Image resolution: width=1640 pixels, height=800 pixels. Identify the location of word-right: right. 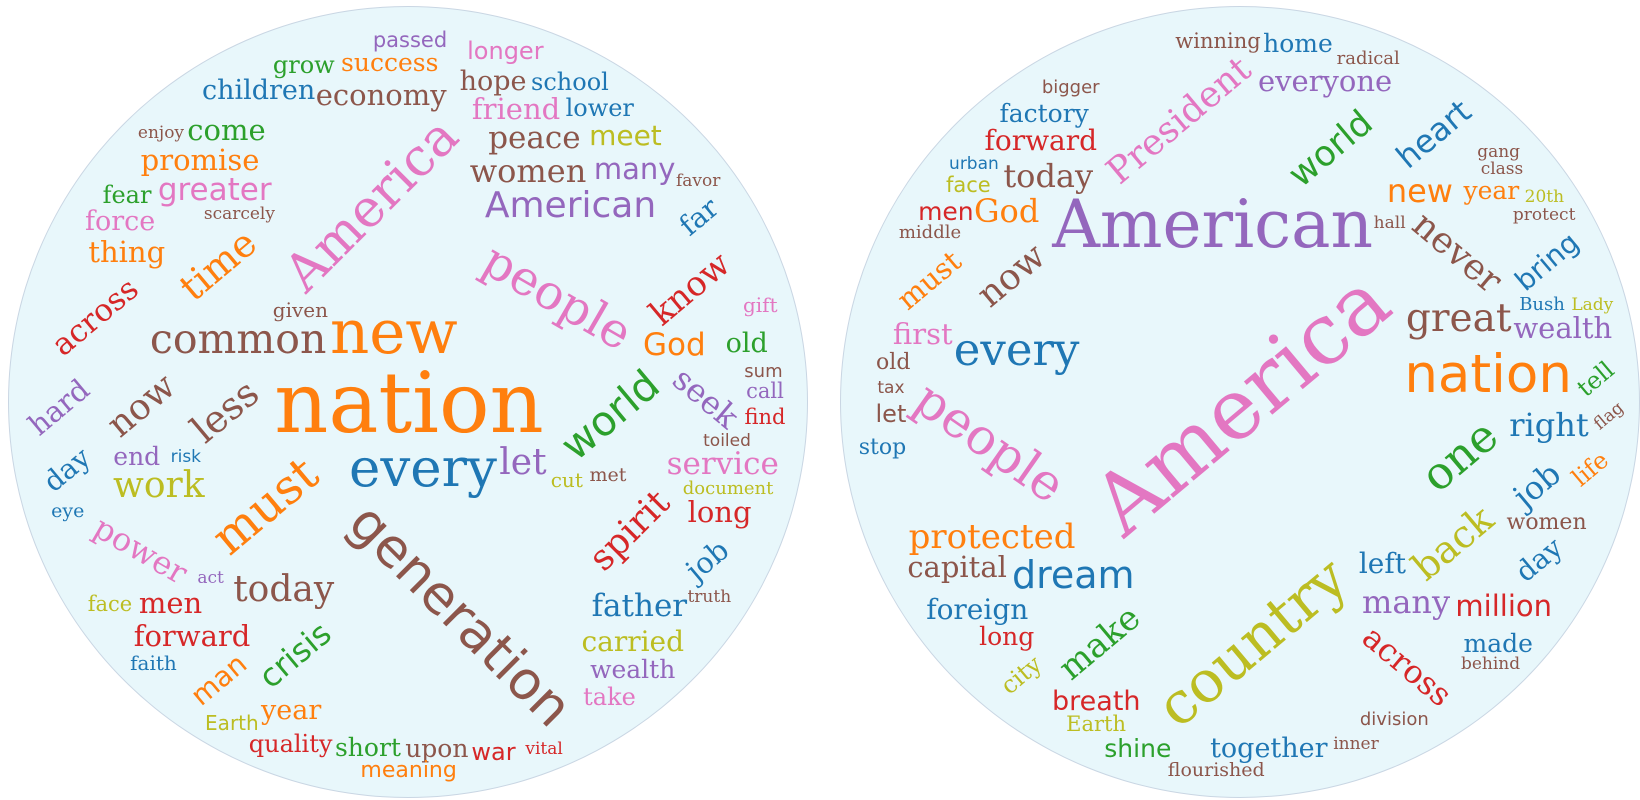
(1549, 424).